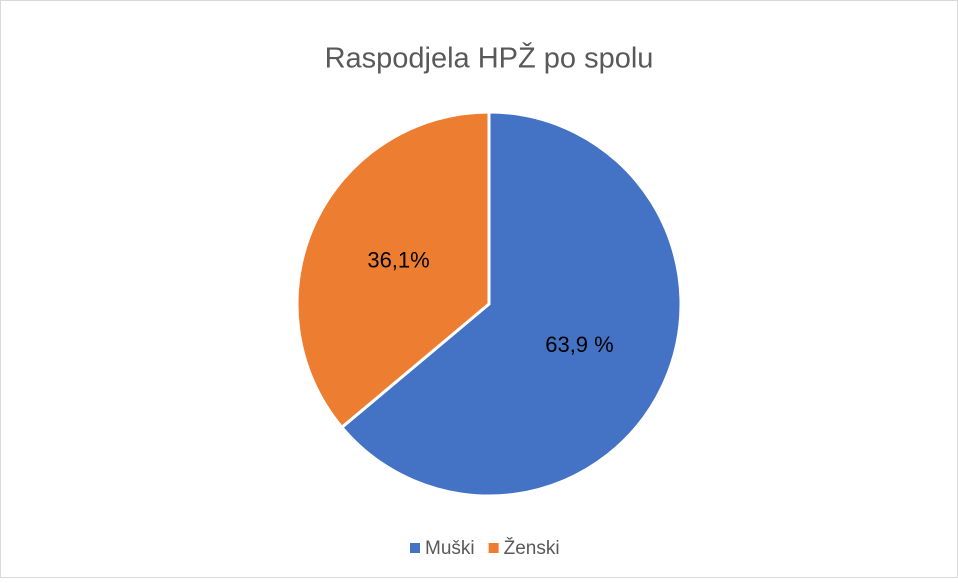 The height and width of the screenshot is (583, 958). What do you see at coordinates (579, 344) in the screenshot?
I see `data-label: 63,9 %` at bounding box center [579, 344].